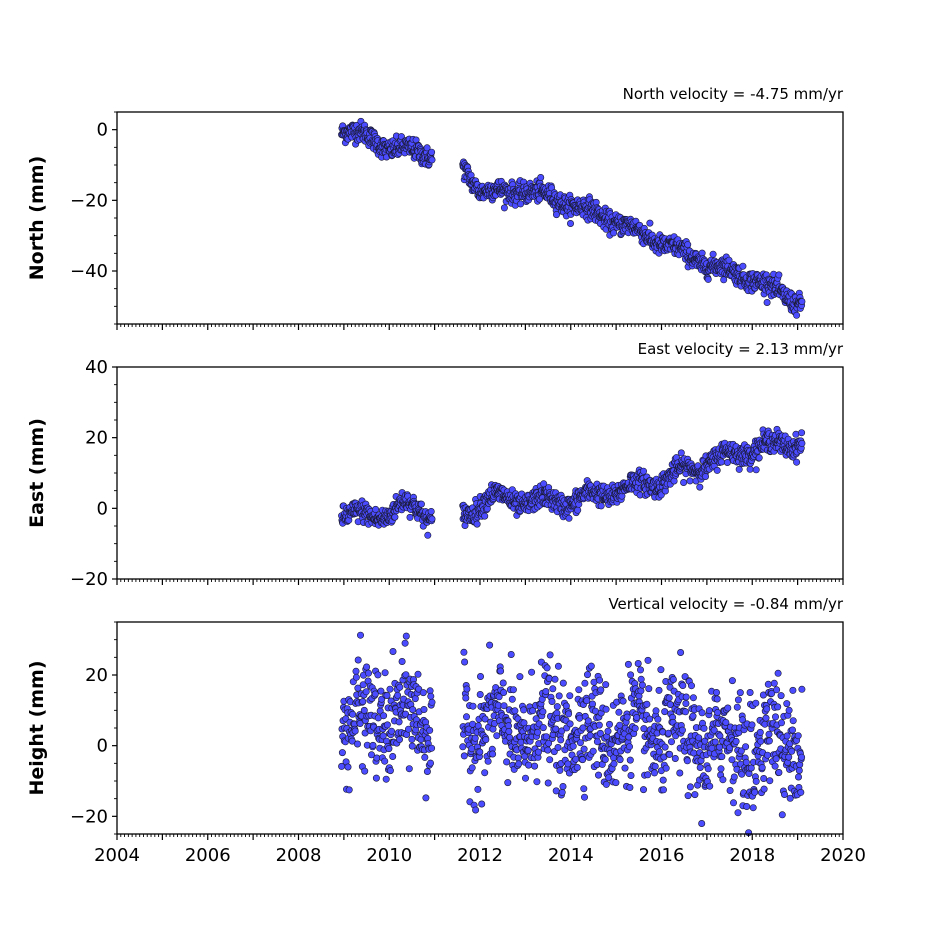 The image size is (937, 937). Describe the element at coordinates (299, 855) in the screenshot. I see `height-x-tick-label: 2008` at that location.